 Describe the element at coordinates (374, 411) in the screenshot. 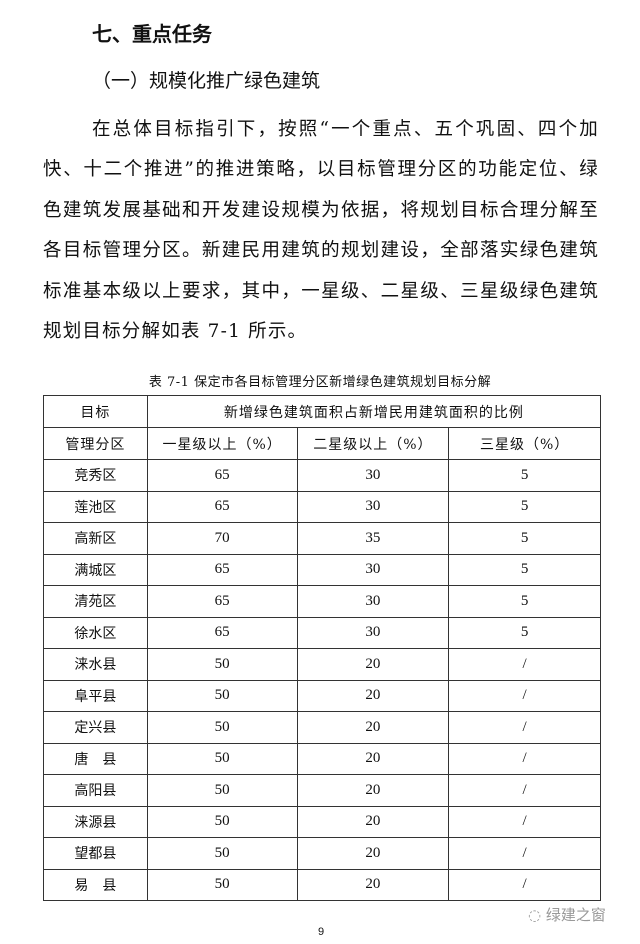

I see `group-header: 新增绿色建筑面积占新增民用建筑面积的比例` at that location.